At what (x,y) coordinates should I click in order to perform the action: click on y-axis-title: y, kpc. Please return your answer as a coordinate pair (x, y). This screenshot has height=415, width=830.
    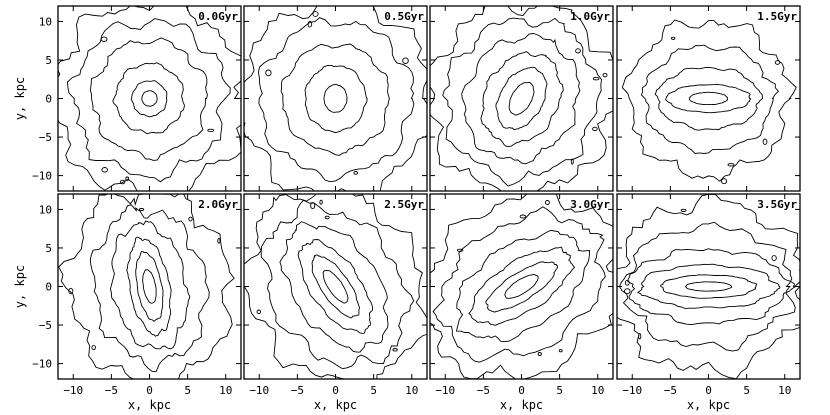
    Looking at the image, I should click on (20, 286).